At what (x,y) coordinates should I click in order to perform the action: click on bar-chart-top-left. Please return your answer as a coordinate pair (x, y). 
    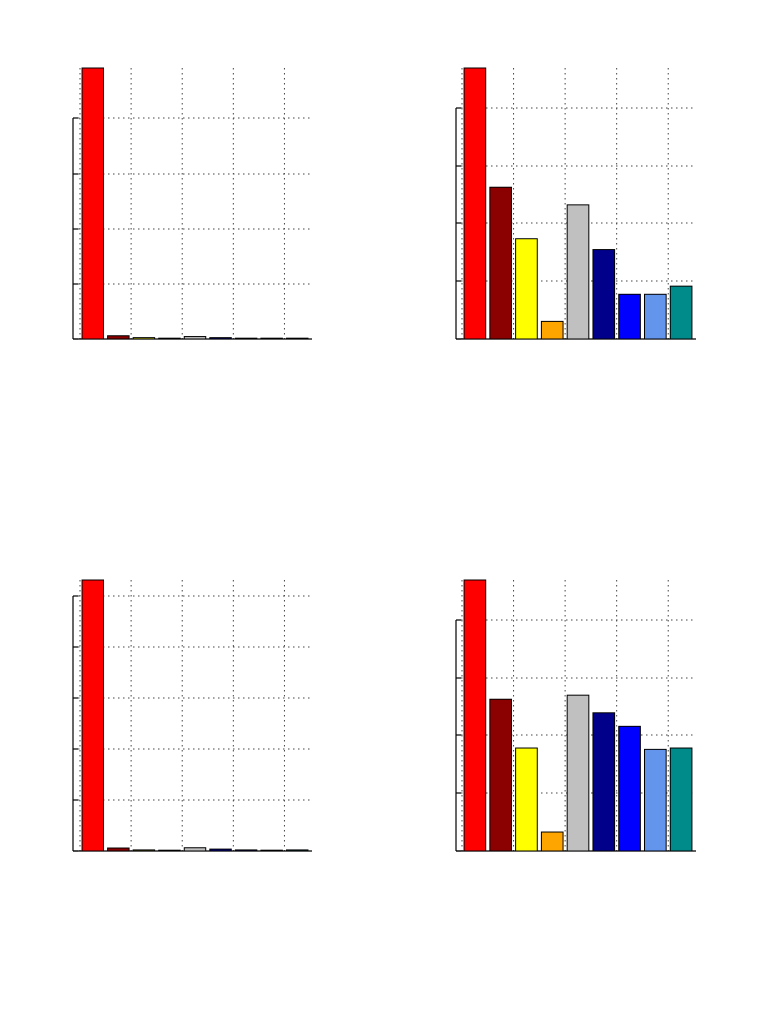
    Looking at the image, I should click on (192, 203).